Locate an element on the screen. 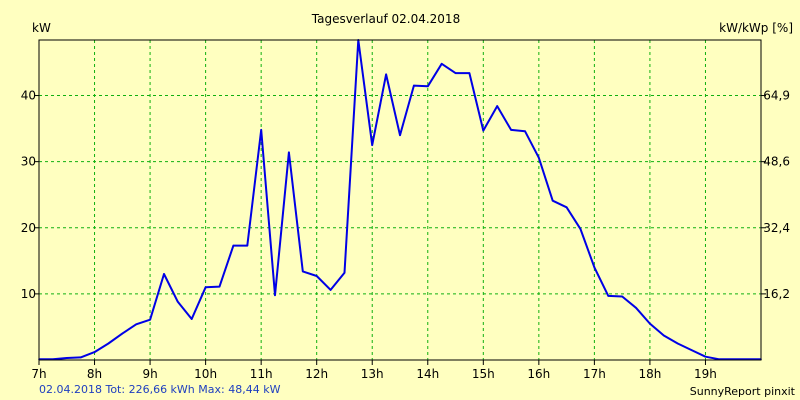 This screenshot has height=400, width=800. x-tick-label: 11h is located at coordinates (261, 374).